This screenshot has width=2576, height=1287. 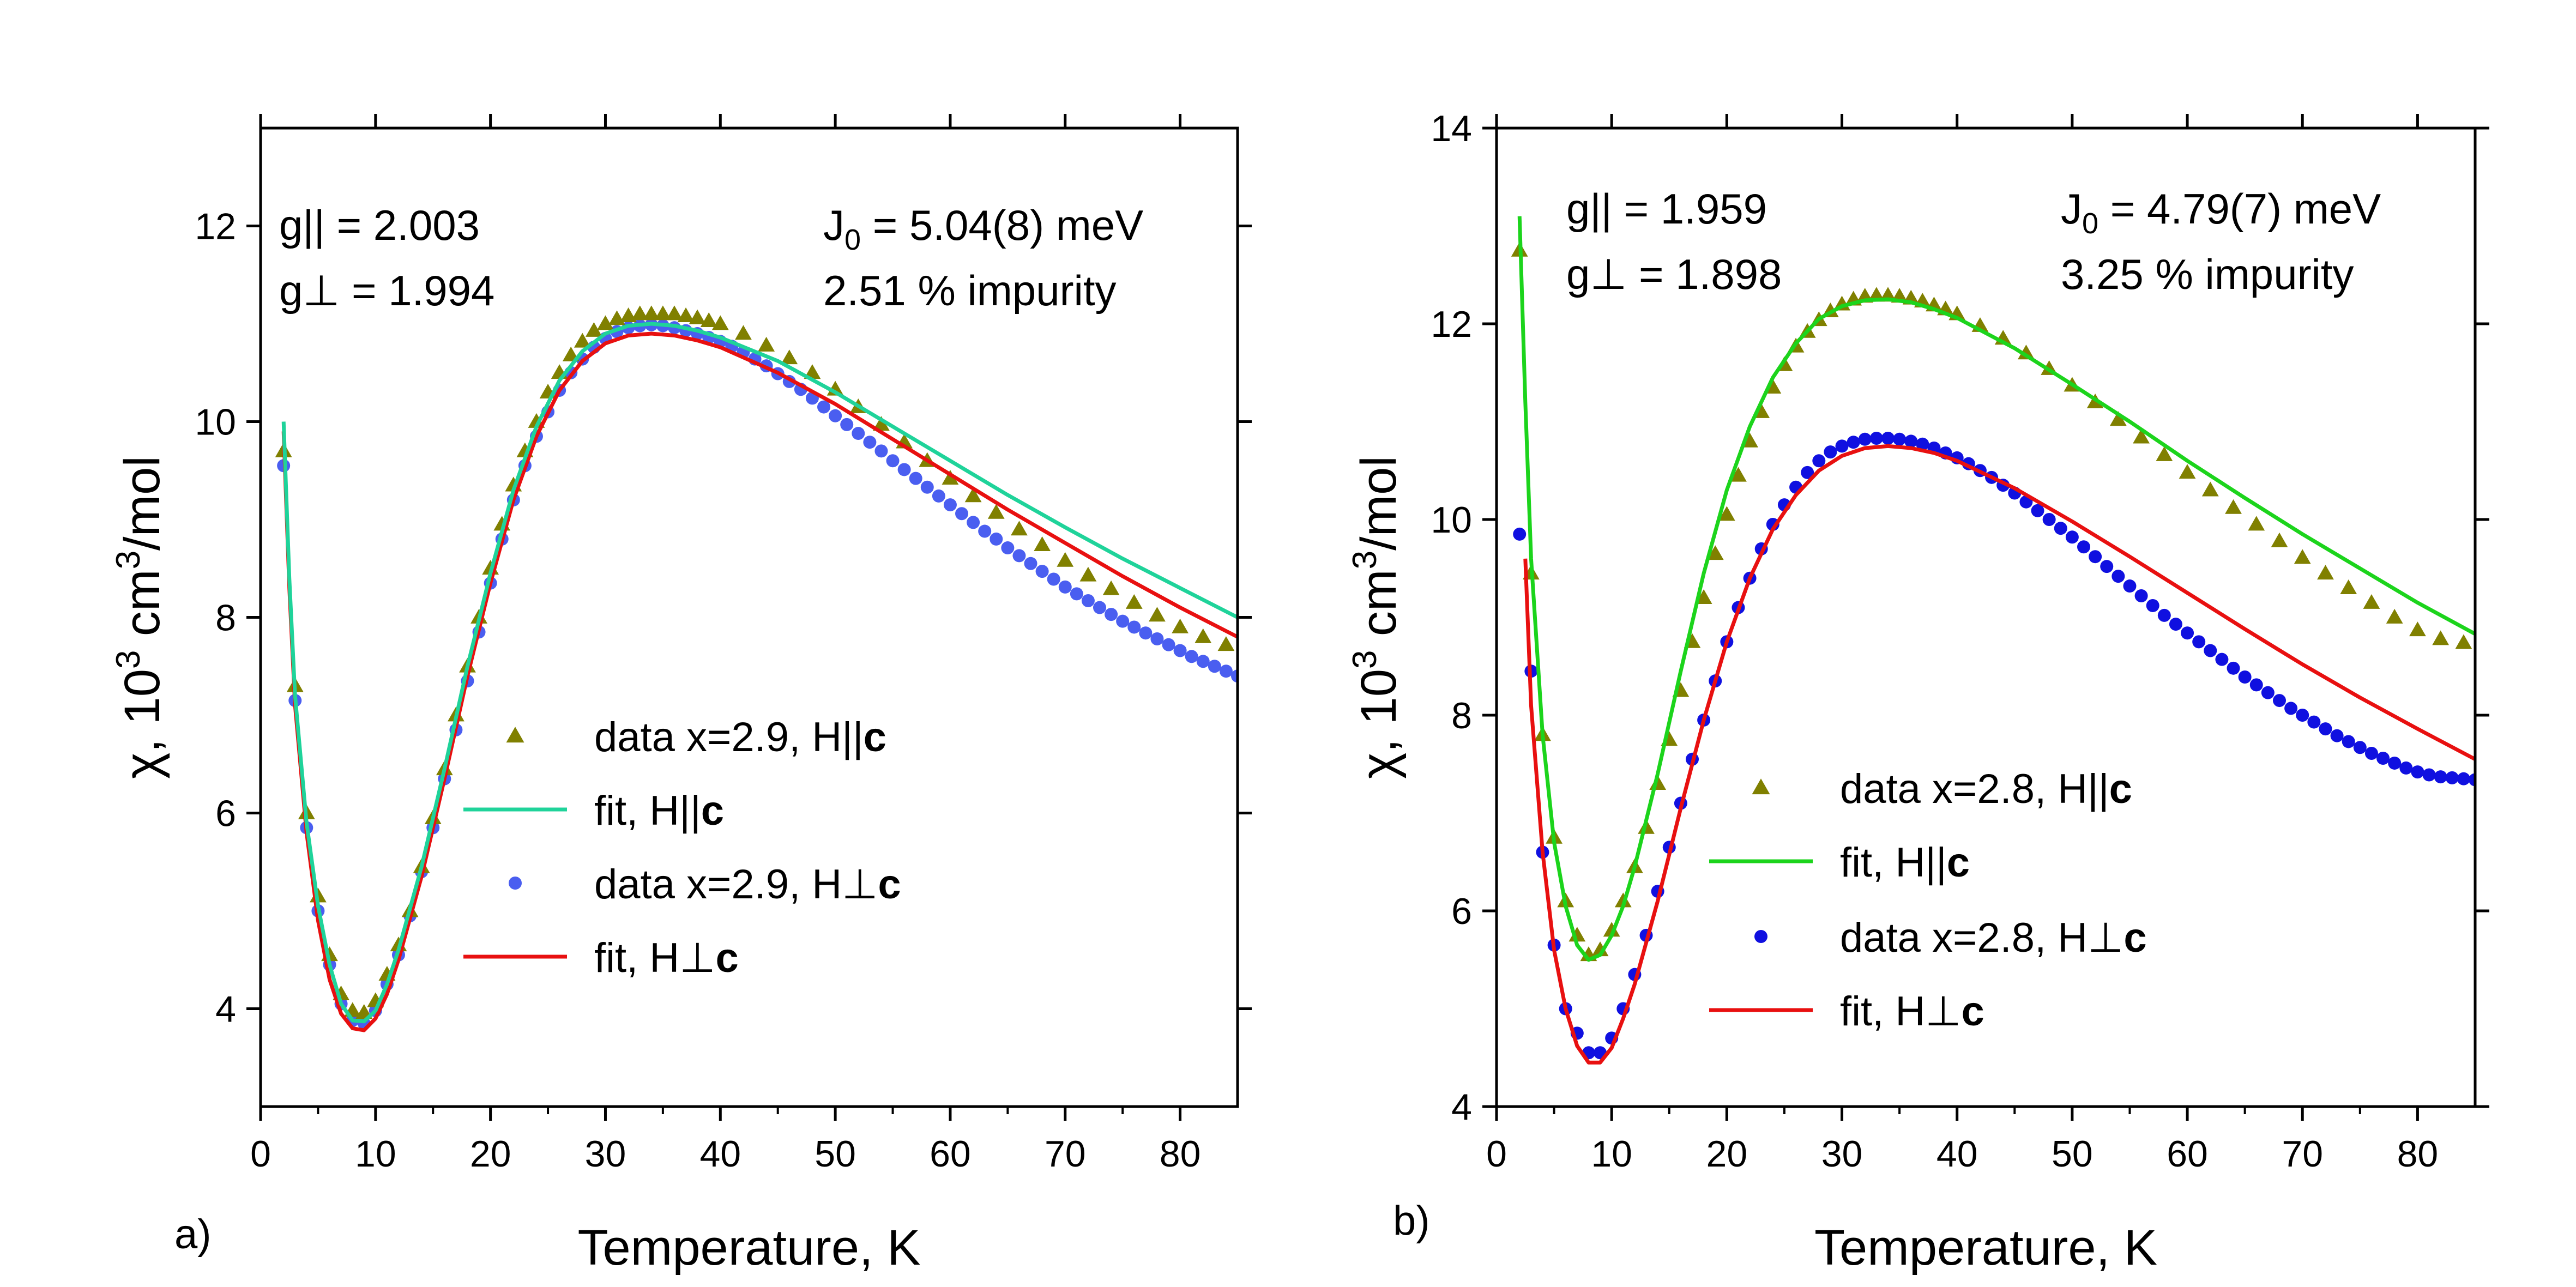 What do you see at coordinates (720, 1154) in the screenshot?
I see `x-tick-label: 40` at bounding box center [720, 1154].